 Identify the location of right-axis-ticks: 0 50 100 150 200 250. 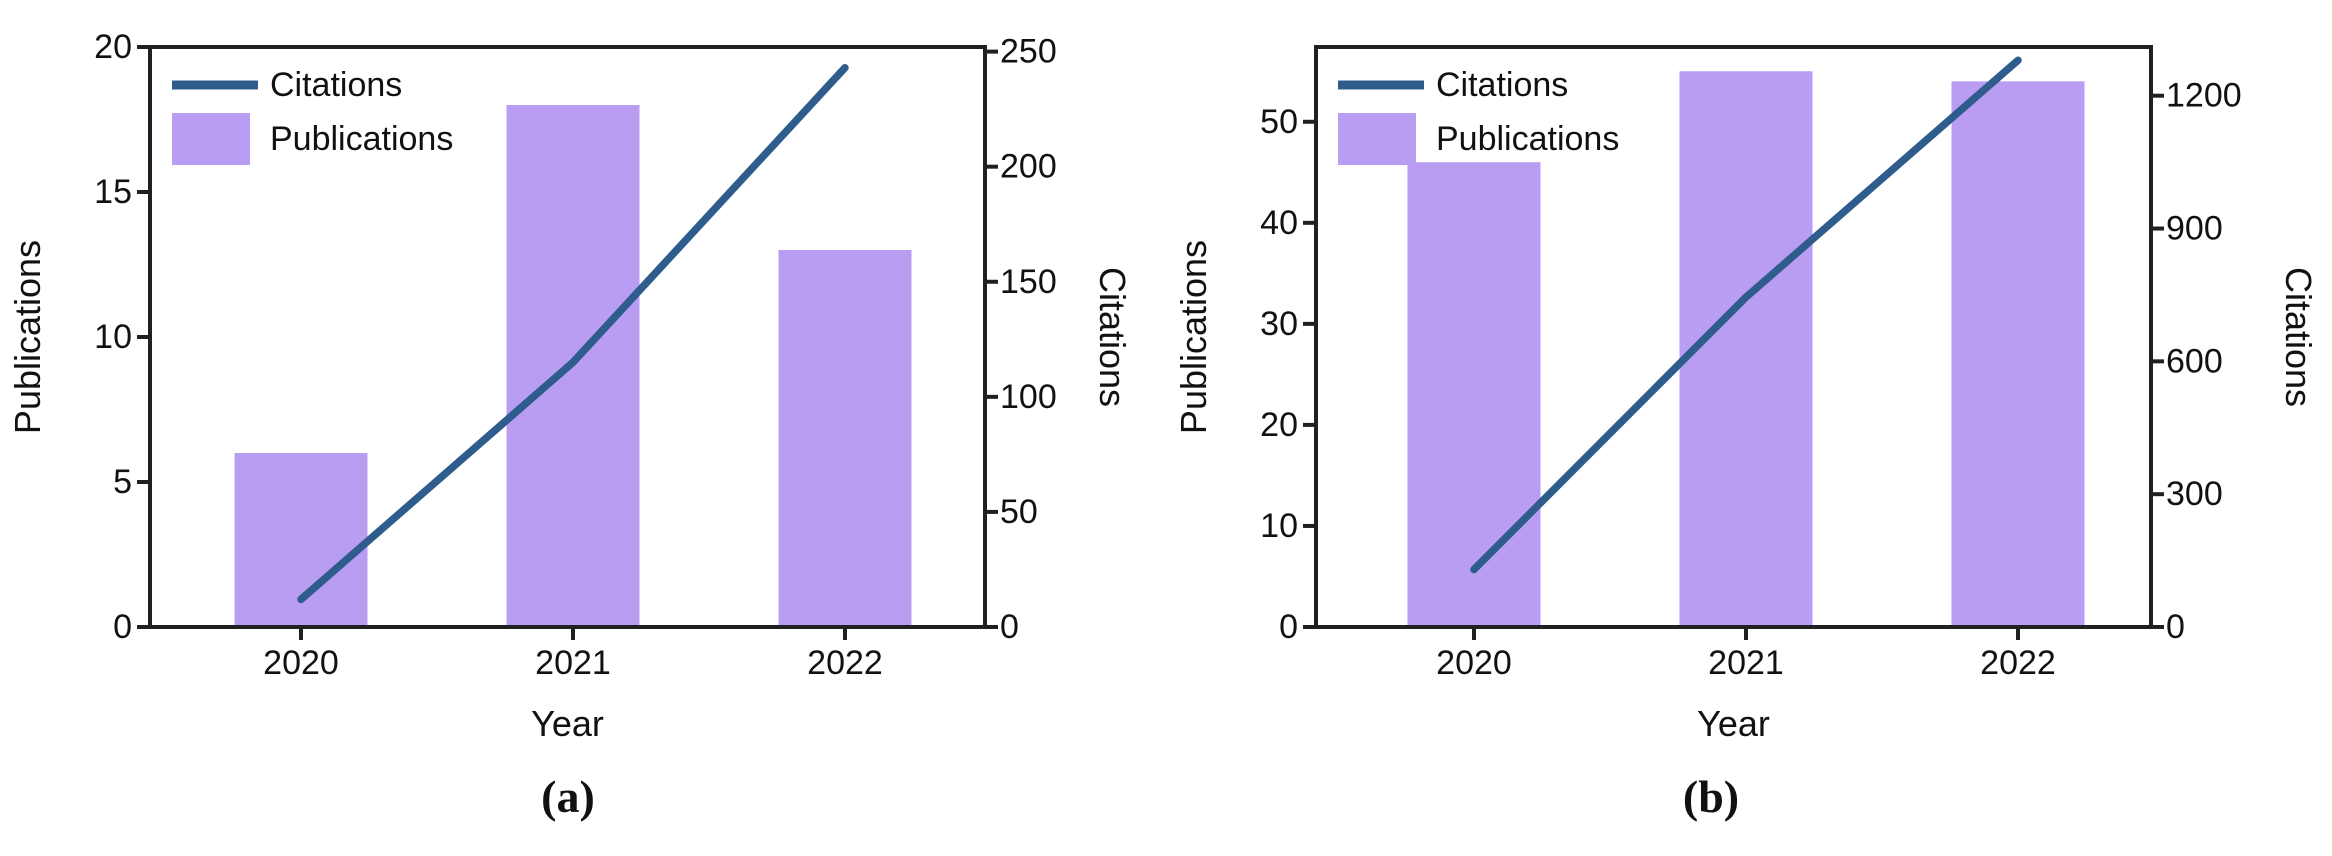
(1021, 339).